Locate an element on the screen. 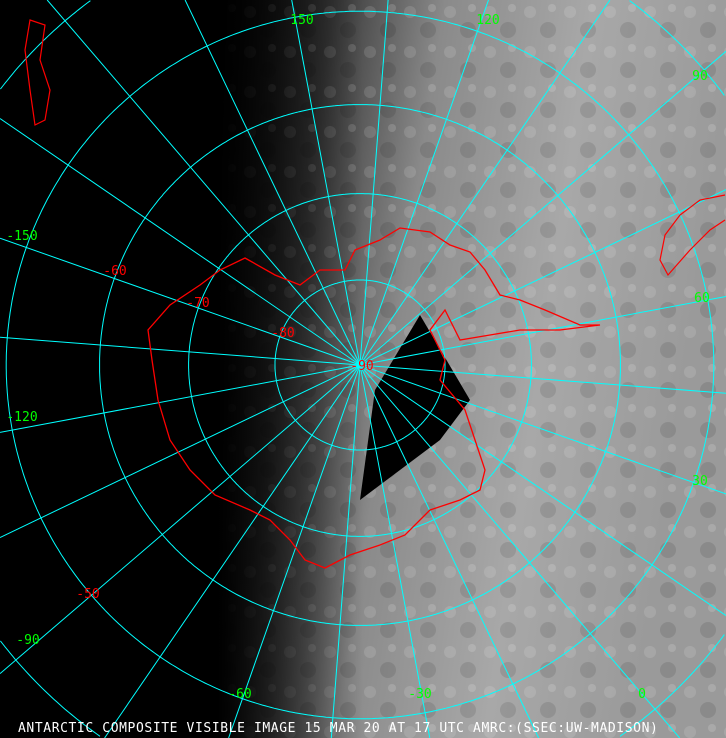 The width and height of the screenshot is (726, 738). latitude-label: -60 is located at coordinates (114, 271).